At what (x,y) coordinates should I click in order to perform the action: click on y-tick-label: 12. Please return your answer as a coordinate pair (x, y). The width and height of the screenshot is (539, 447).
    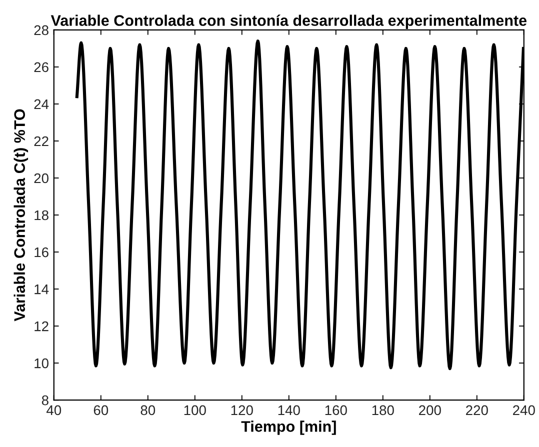
    Looking at the image, I should click on (41, 326).